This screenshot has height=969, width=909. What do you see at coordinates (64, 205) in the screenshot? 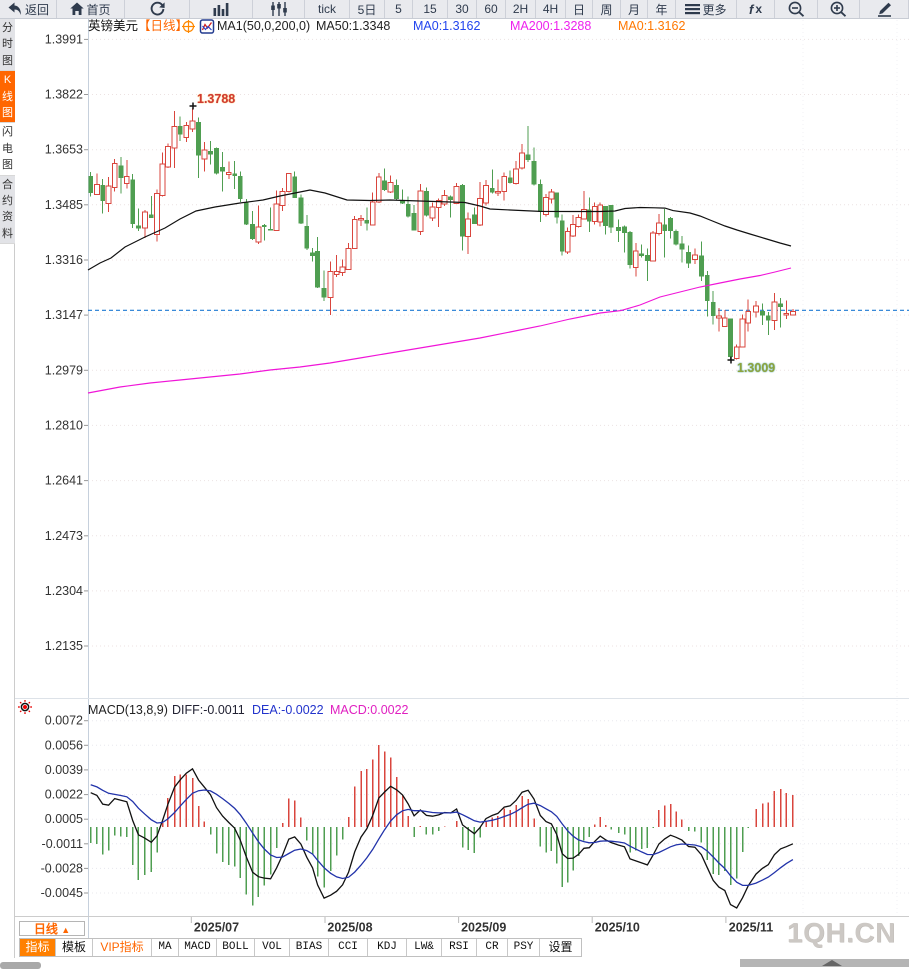
I see `svg-text: 1.3485` at bounding box center [64, 205].